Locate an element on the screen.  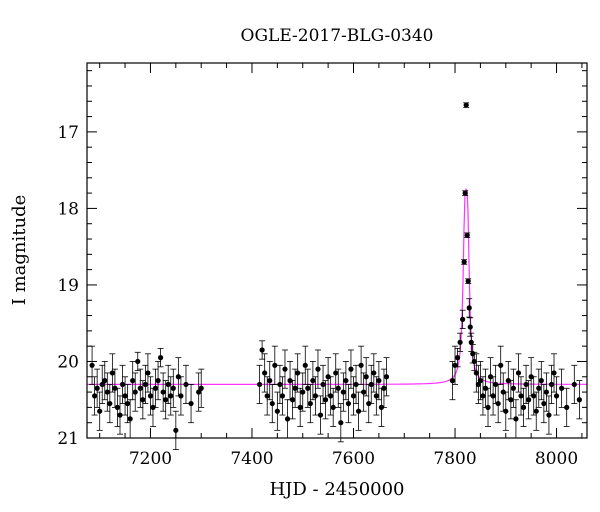
y-tick-label: 21 is located at coordinates (68, 439).